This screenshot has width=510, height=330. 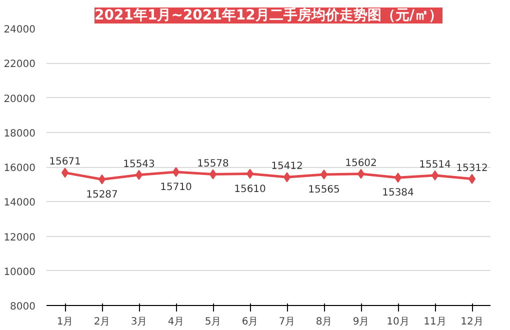 What do you see at coordinates (20, 168) in the screenshot?
I see `y-tick-label: 16000` at bounding box center [20, 168].